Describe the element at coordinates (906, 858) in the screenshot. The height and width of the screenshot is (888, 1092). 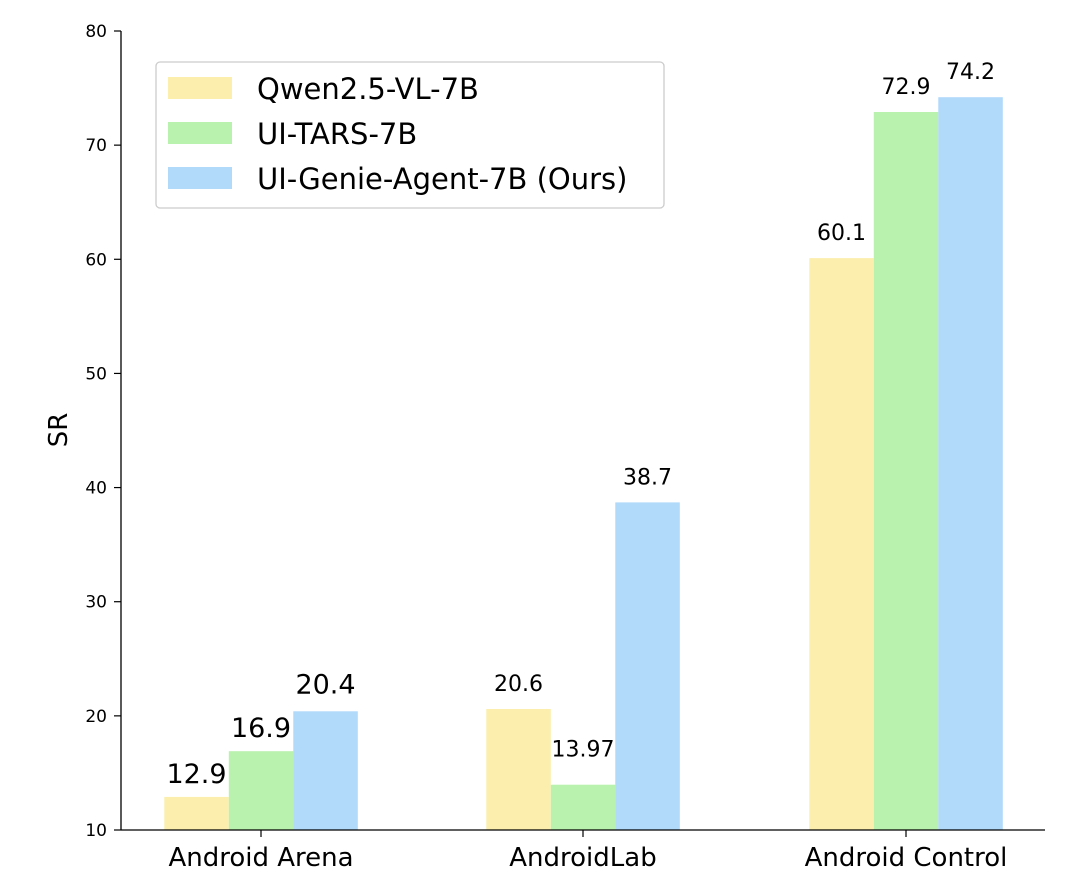
I see `x-tick-label: Android Control` at that location.